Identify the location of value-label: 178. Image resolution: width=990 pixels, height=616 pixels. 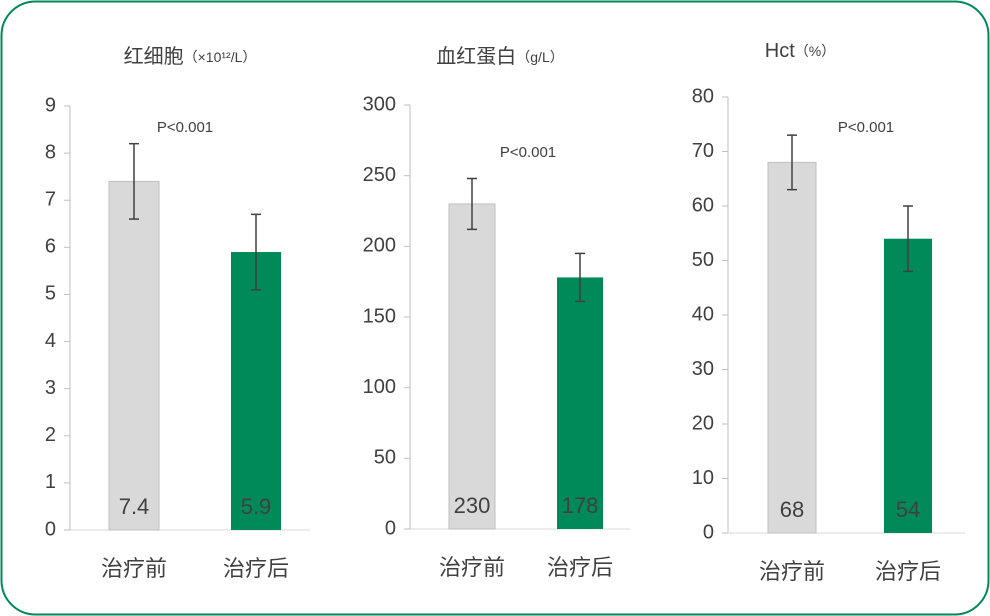
(580, 505).